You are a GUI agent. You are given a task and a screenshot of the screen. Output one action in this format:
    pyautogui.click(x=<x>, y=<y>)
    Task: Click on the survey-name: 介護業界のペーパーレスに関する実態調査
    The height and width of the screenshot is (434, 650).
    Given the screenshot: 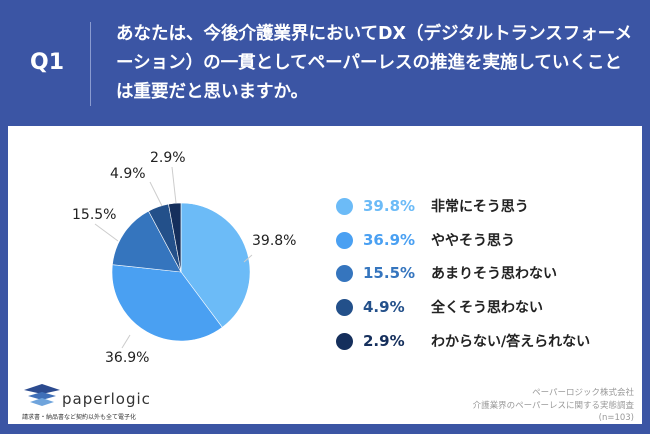 What is the action you would take?
    pyautogui.click(x=553, y=405)
    